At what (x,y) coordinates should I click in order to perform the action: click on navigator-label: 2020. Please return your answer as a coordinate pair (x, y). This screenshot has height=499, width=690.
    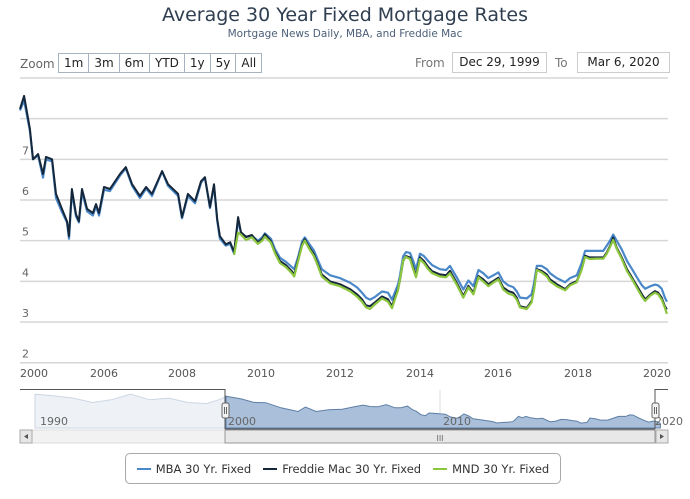
    Looking at the image, I should click on (669, 421).